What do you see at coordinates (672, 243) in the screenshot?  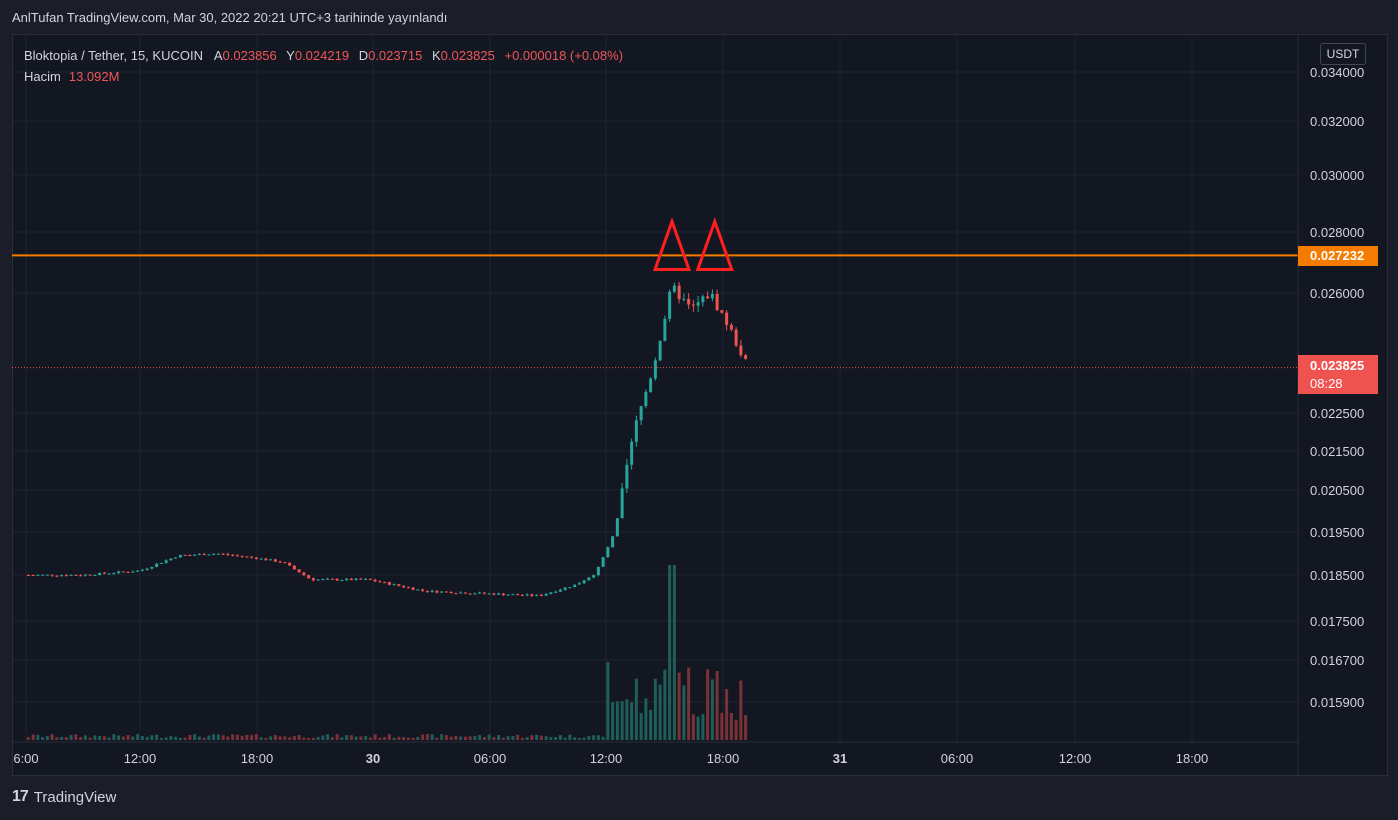 I see `triangle-marker` at bounding box center [672, 243].